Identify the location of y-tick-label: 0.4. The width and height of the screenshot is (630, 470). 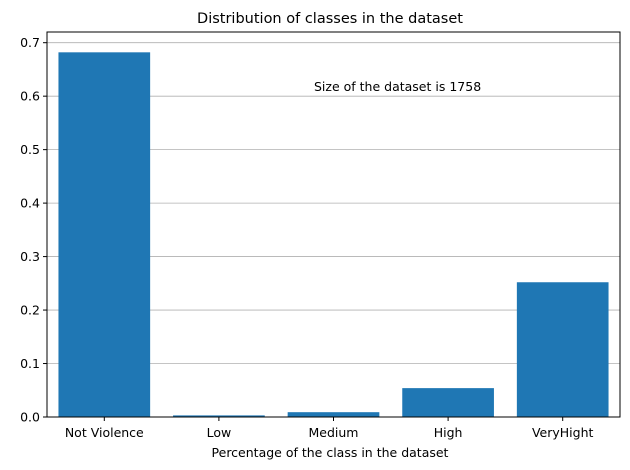
(30, 203).